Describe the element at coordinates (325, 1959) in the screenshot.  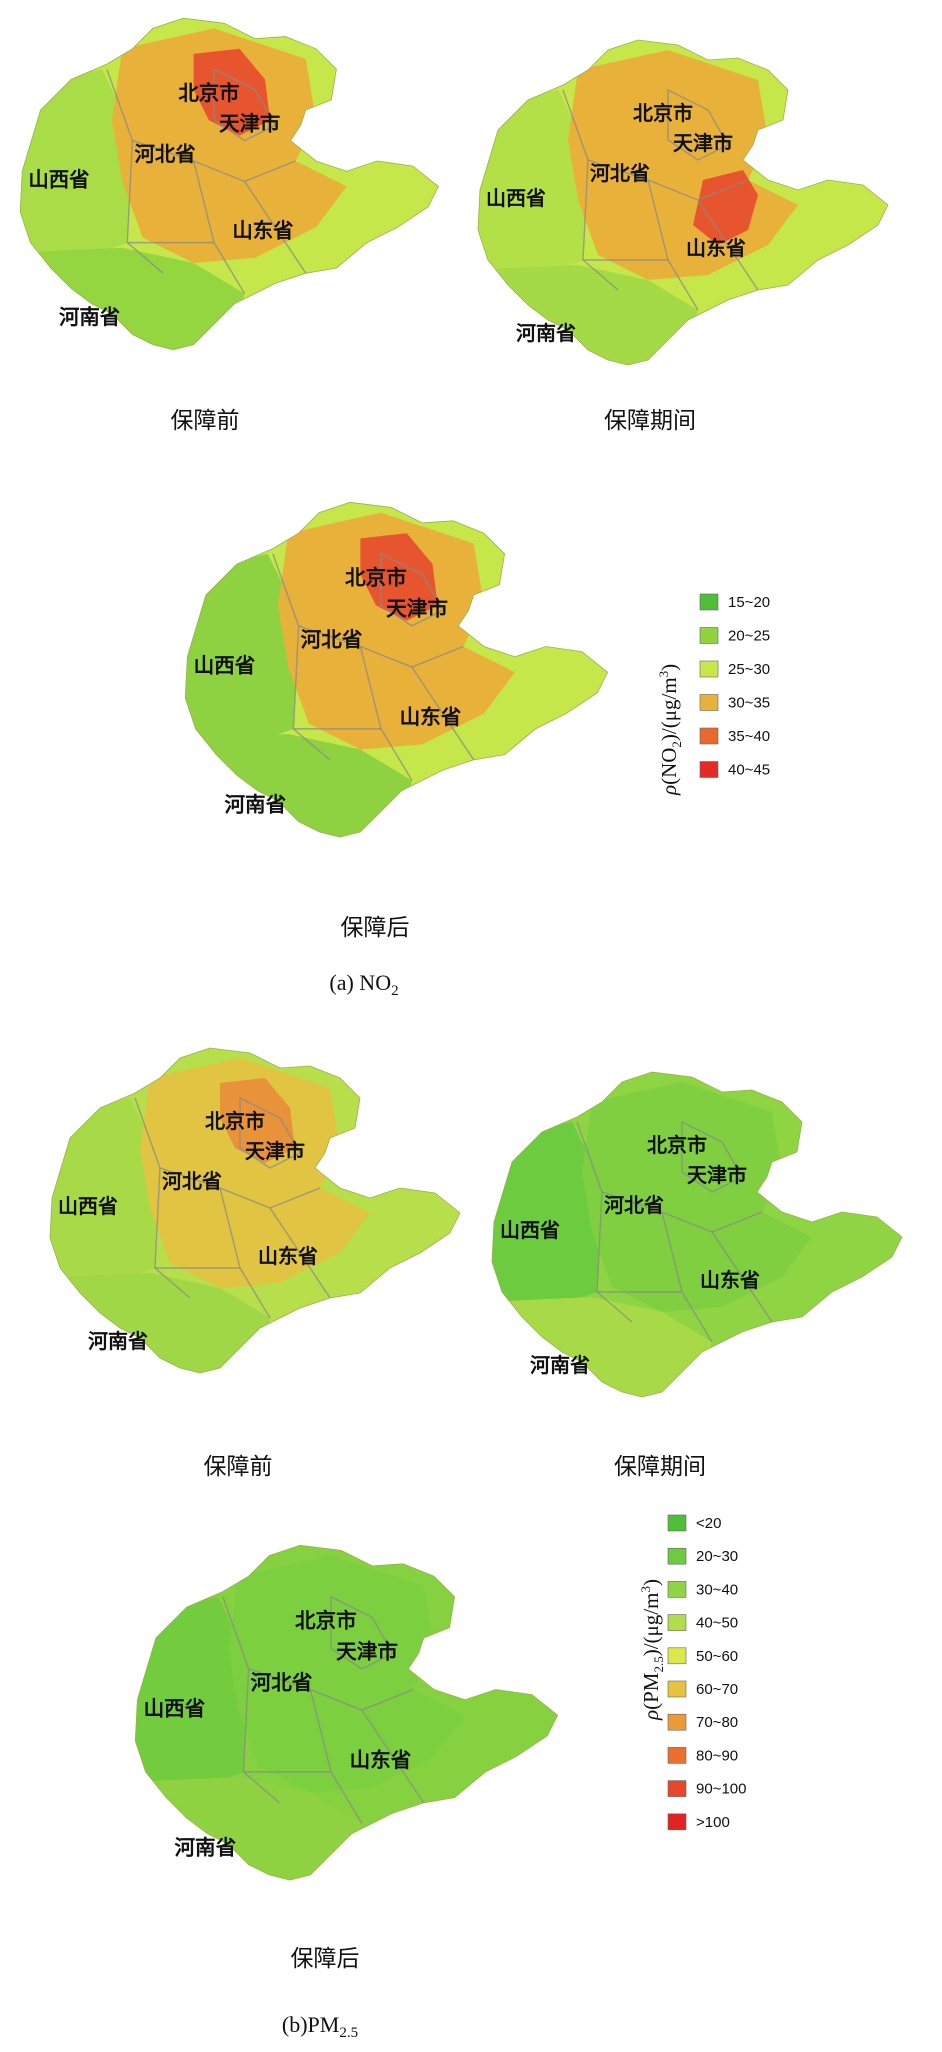
I see `map-caption: 保障后` at that location.